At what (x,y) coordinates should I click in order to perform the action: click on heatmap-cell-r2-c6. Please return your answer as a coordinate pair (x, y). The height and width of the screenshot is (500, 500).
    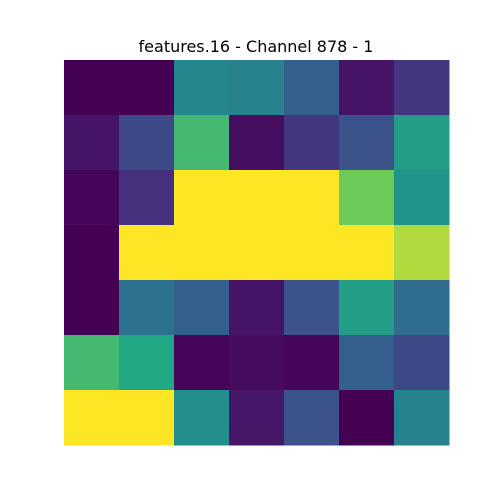
    Looking at the image, I should click on (422, 198).